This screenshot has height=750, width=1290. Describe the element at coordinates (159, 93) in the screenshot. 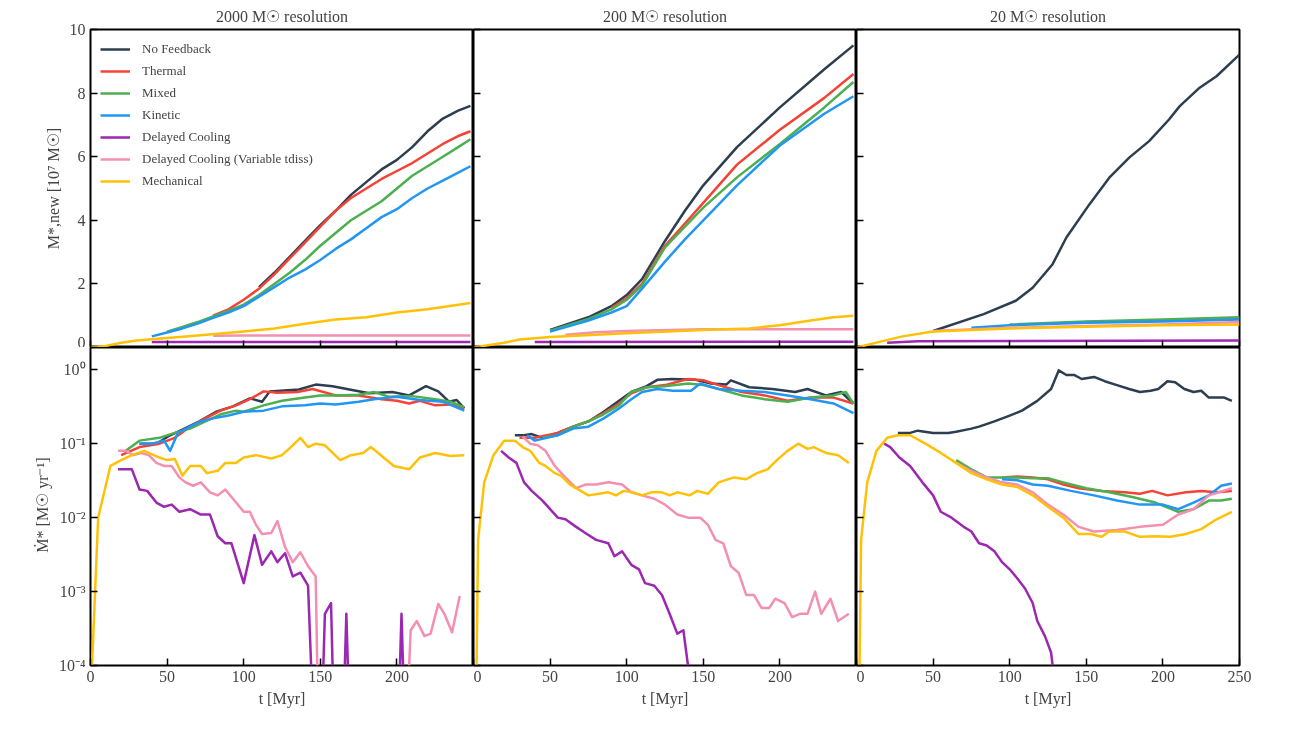

I see `legend-label: Mixed` at that location.